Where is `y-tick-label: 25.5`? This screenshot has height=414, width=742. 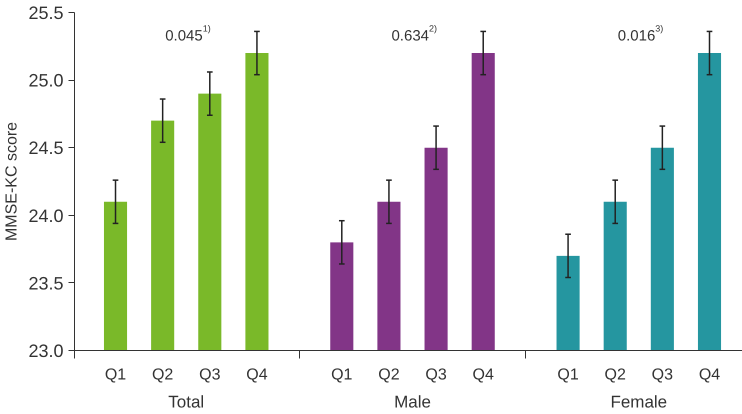 y-tick-label: 25.5 is located at coordinates (46, 13).